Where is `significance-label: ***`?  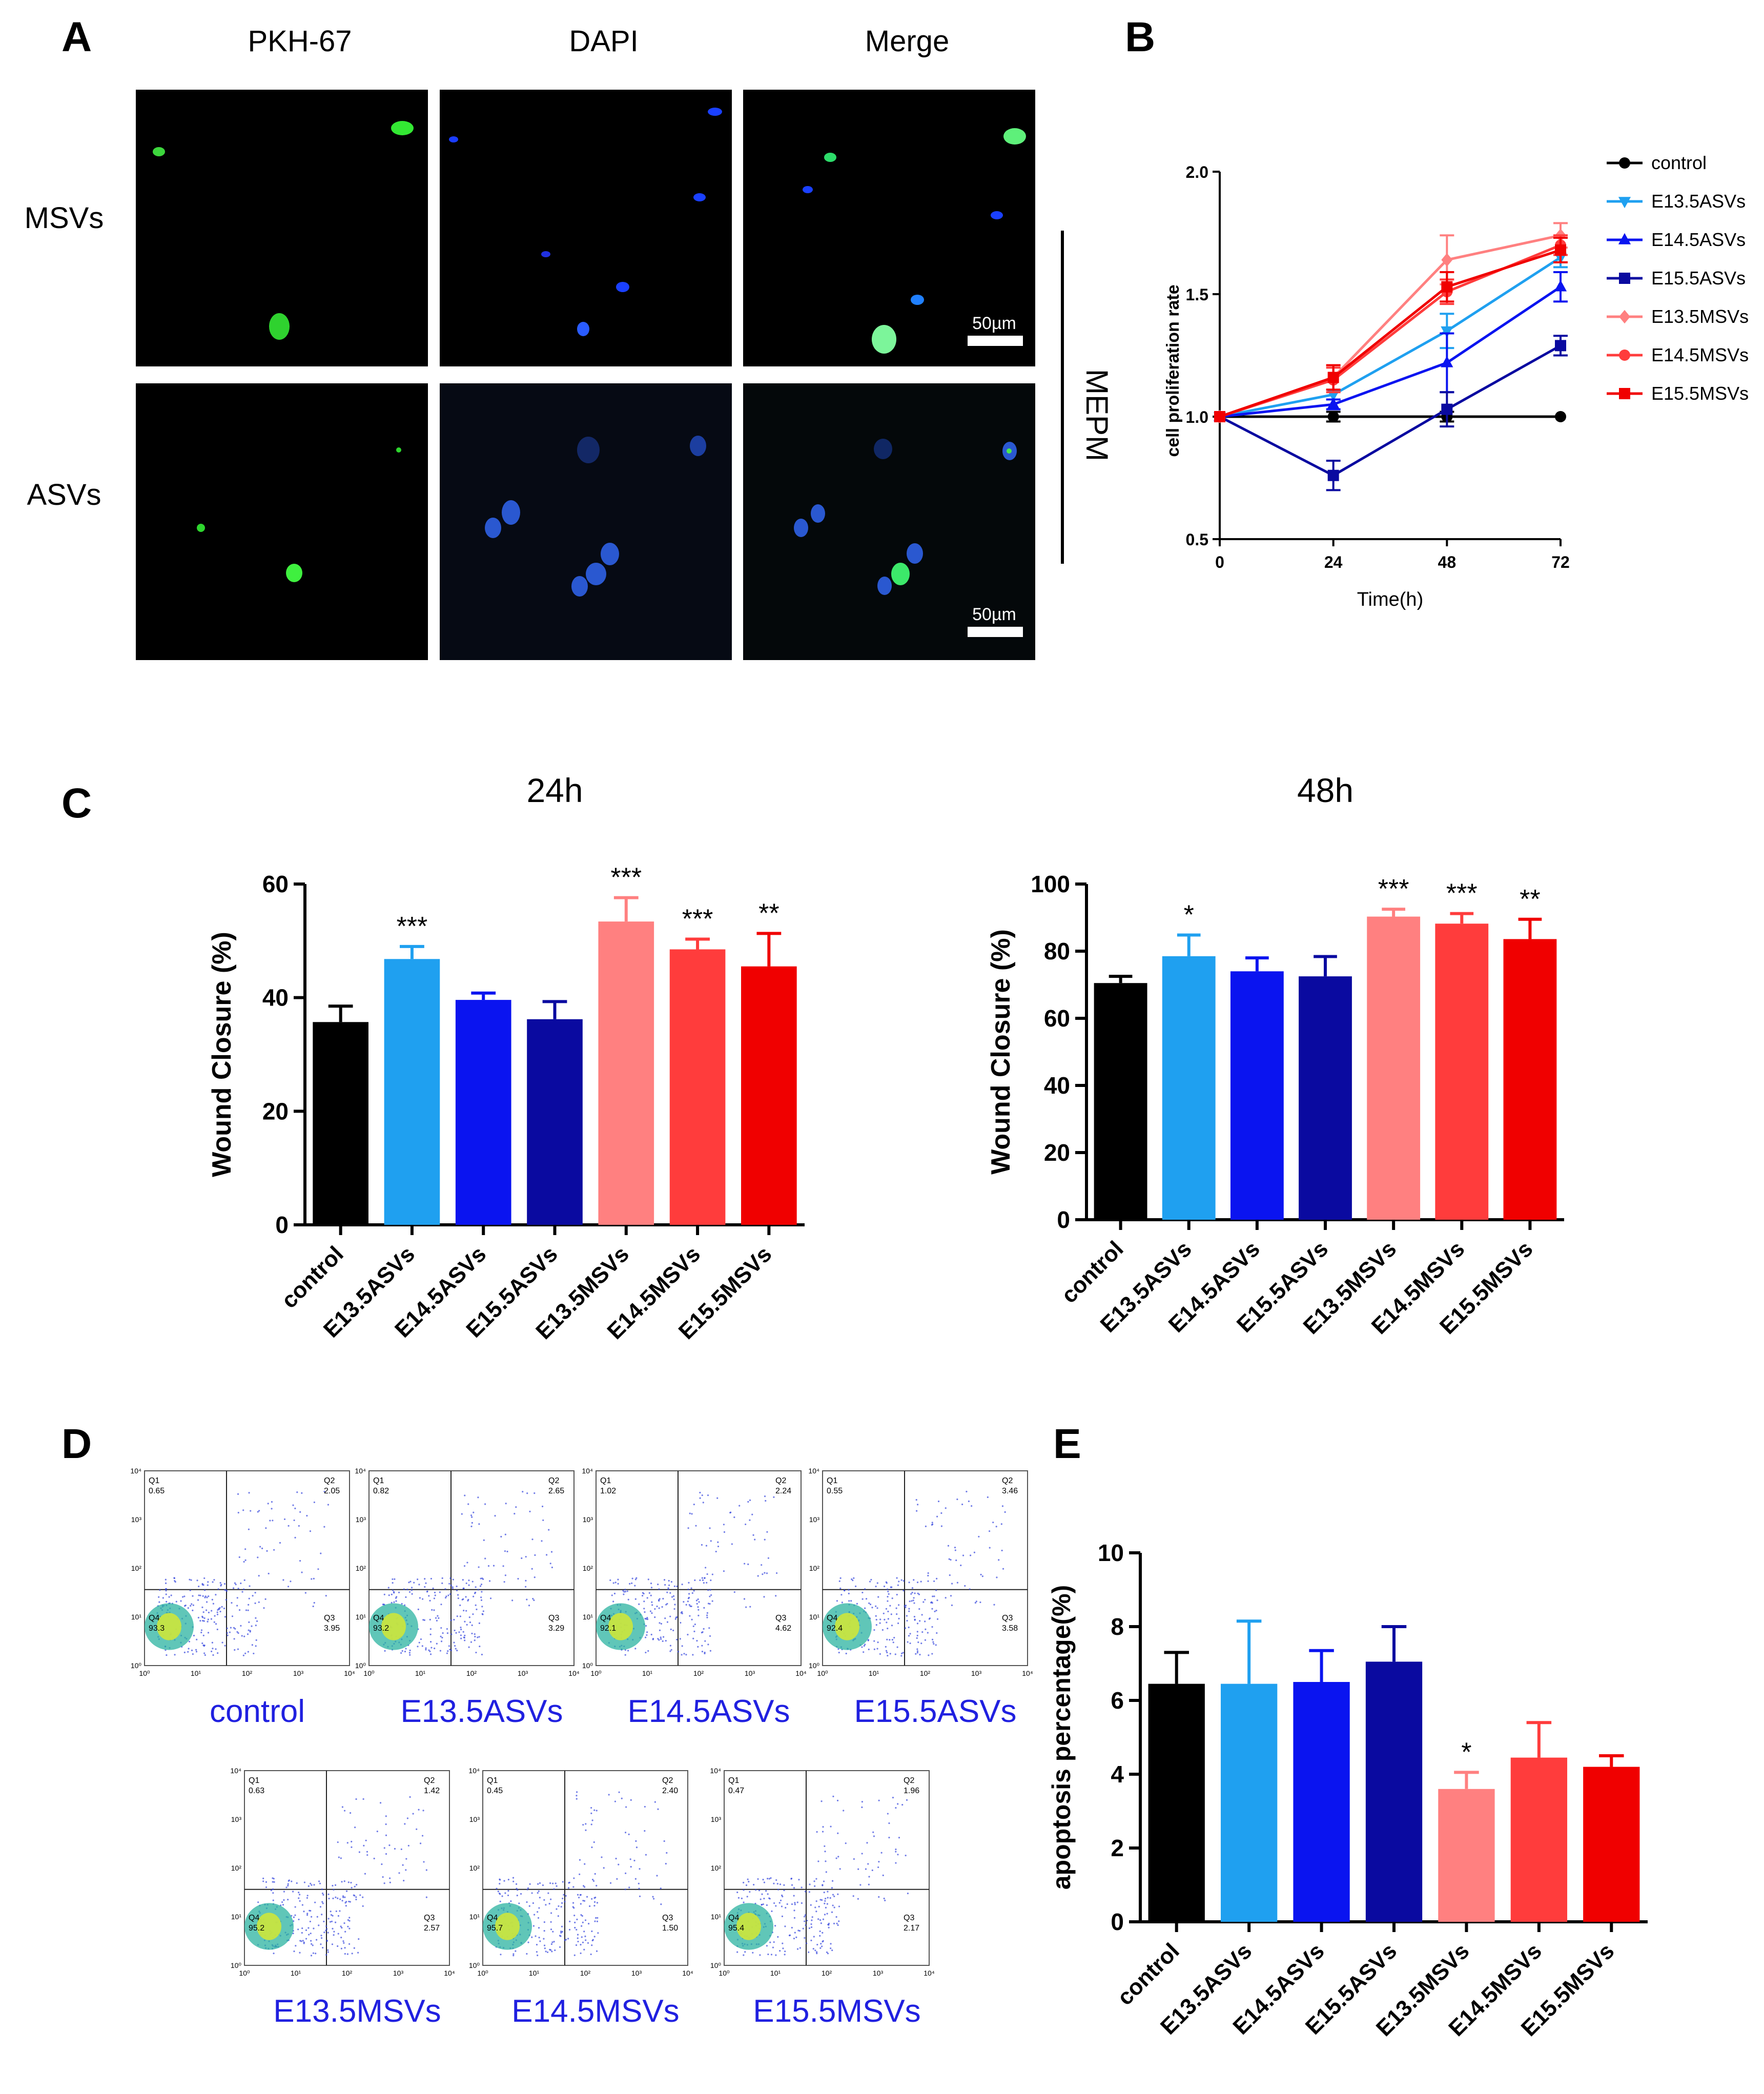 significance-label: *** is located at coordinates (626, 878).